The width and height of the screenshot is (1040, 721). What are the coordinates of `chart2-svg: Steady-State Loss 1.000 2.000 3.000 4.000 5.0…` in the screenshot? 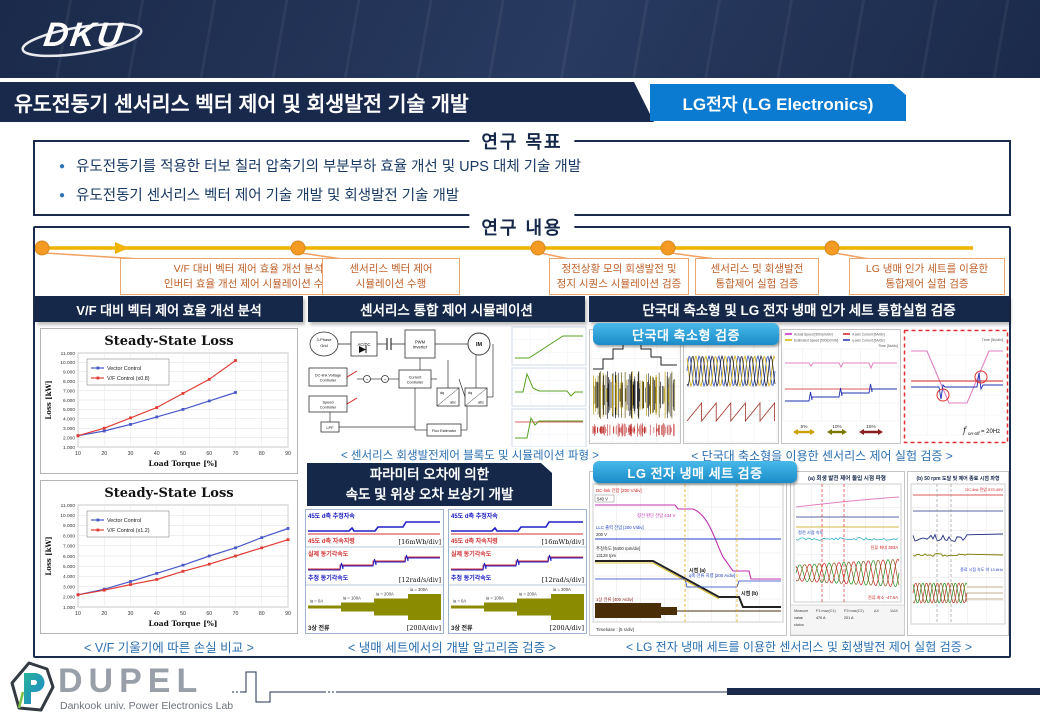 It's located at (167, 557).